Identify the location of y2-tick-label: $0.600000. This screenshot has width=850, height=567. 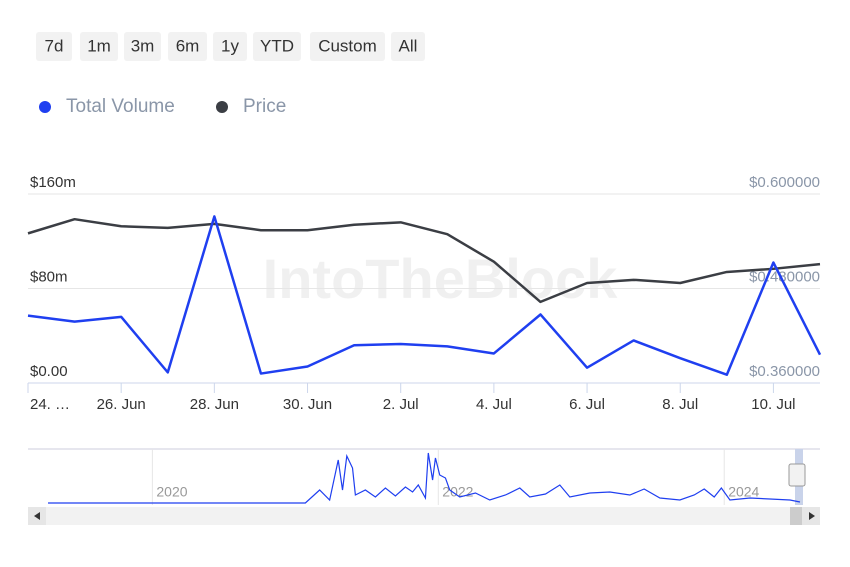
(784, 182).